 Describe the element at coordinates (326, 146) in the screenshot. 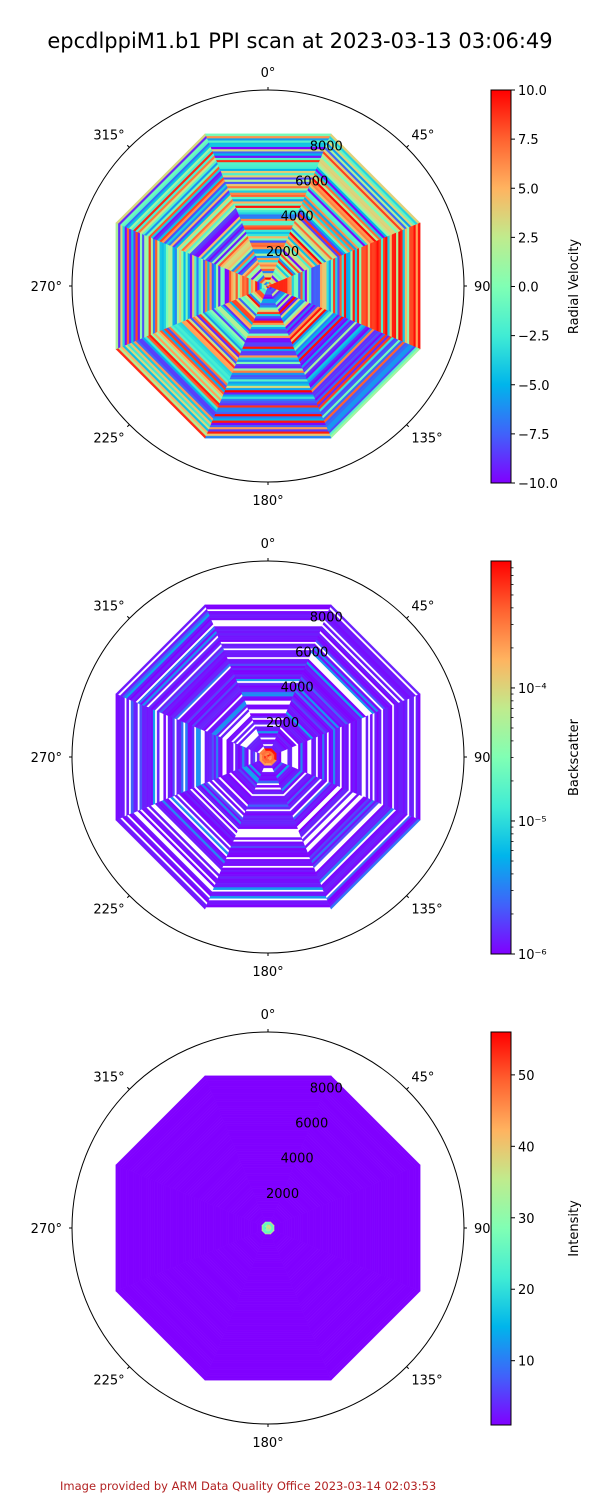

I see `radial-tick-label: 8000` at that location.